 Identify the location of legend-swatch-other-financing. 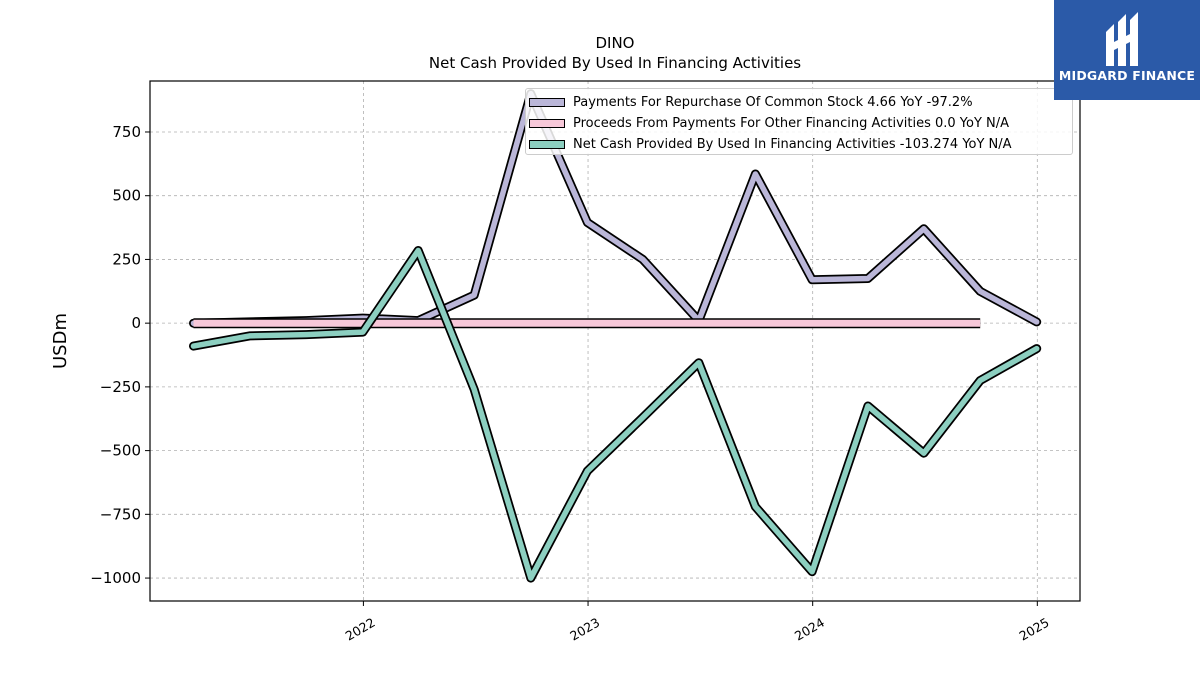
(547, 123).